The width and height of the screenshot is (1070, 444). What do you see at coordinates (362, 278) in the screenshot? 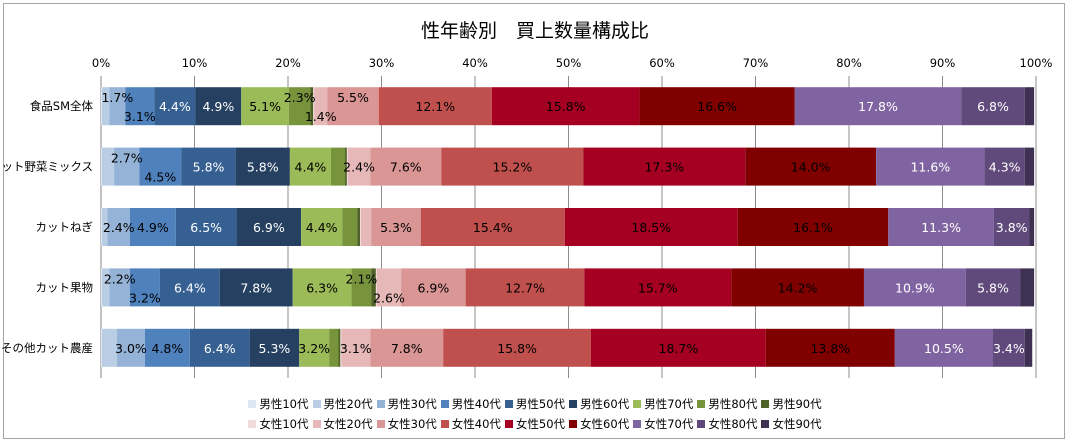
I see `data-label: 2.1%` at bounding box center [362, 278].